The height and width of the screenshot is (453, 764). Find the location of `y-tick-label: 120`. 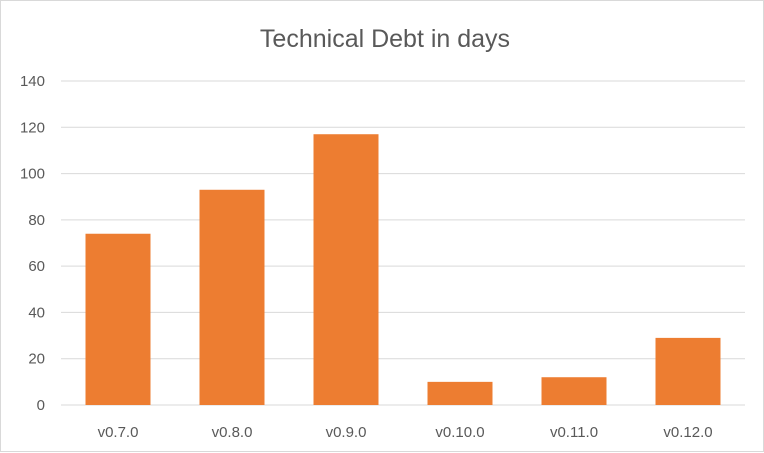

y-tick-label: 120 is located at coordinates (32, 127).